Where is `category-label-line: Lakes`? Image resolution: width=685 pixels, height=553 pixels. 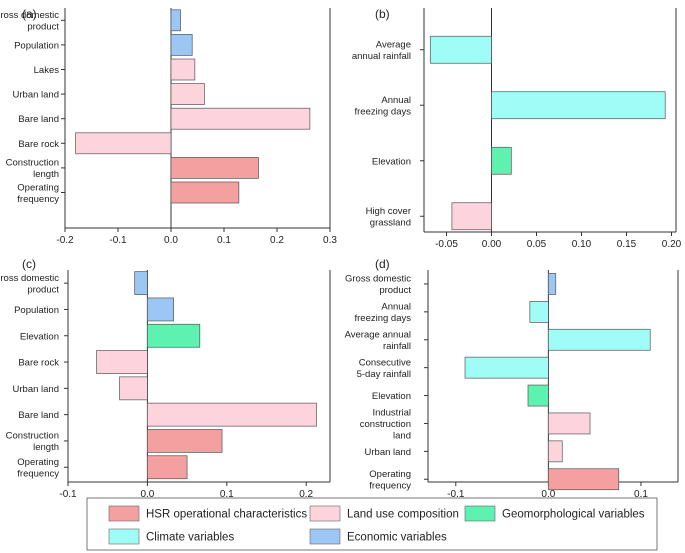 category-label-line: Lakes is located at coordinates (47, 70).